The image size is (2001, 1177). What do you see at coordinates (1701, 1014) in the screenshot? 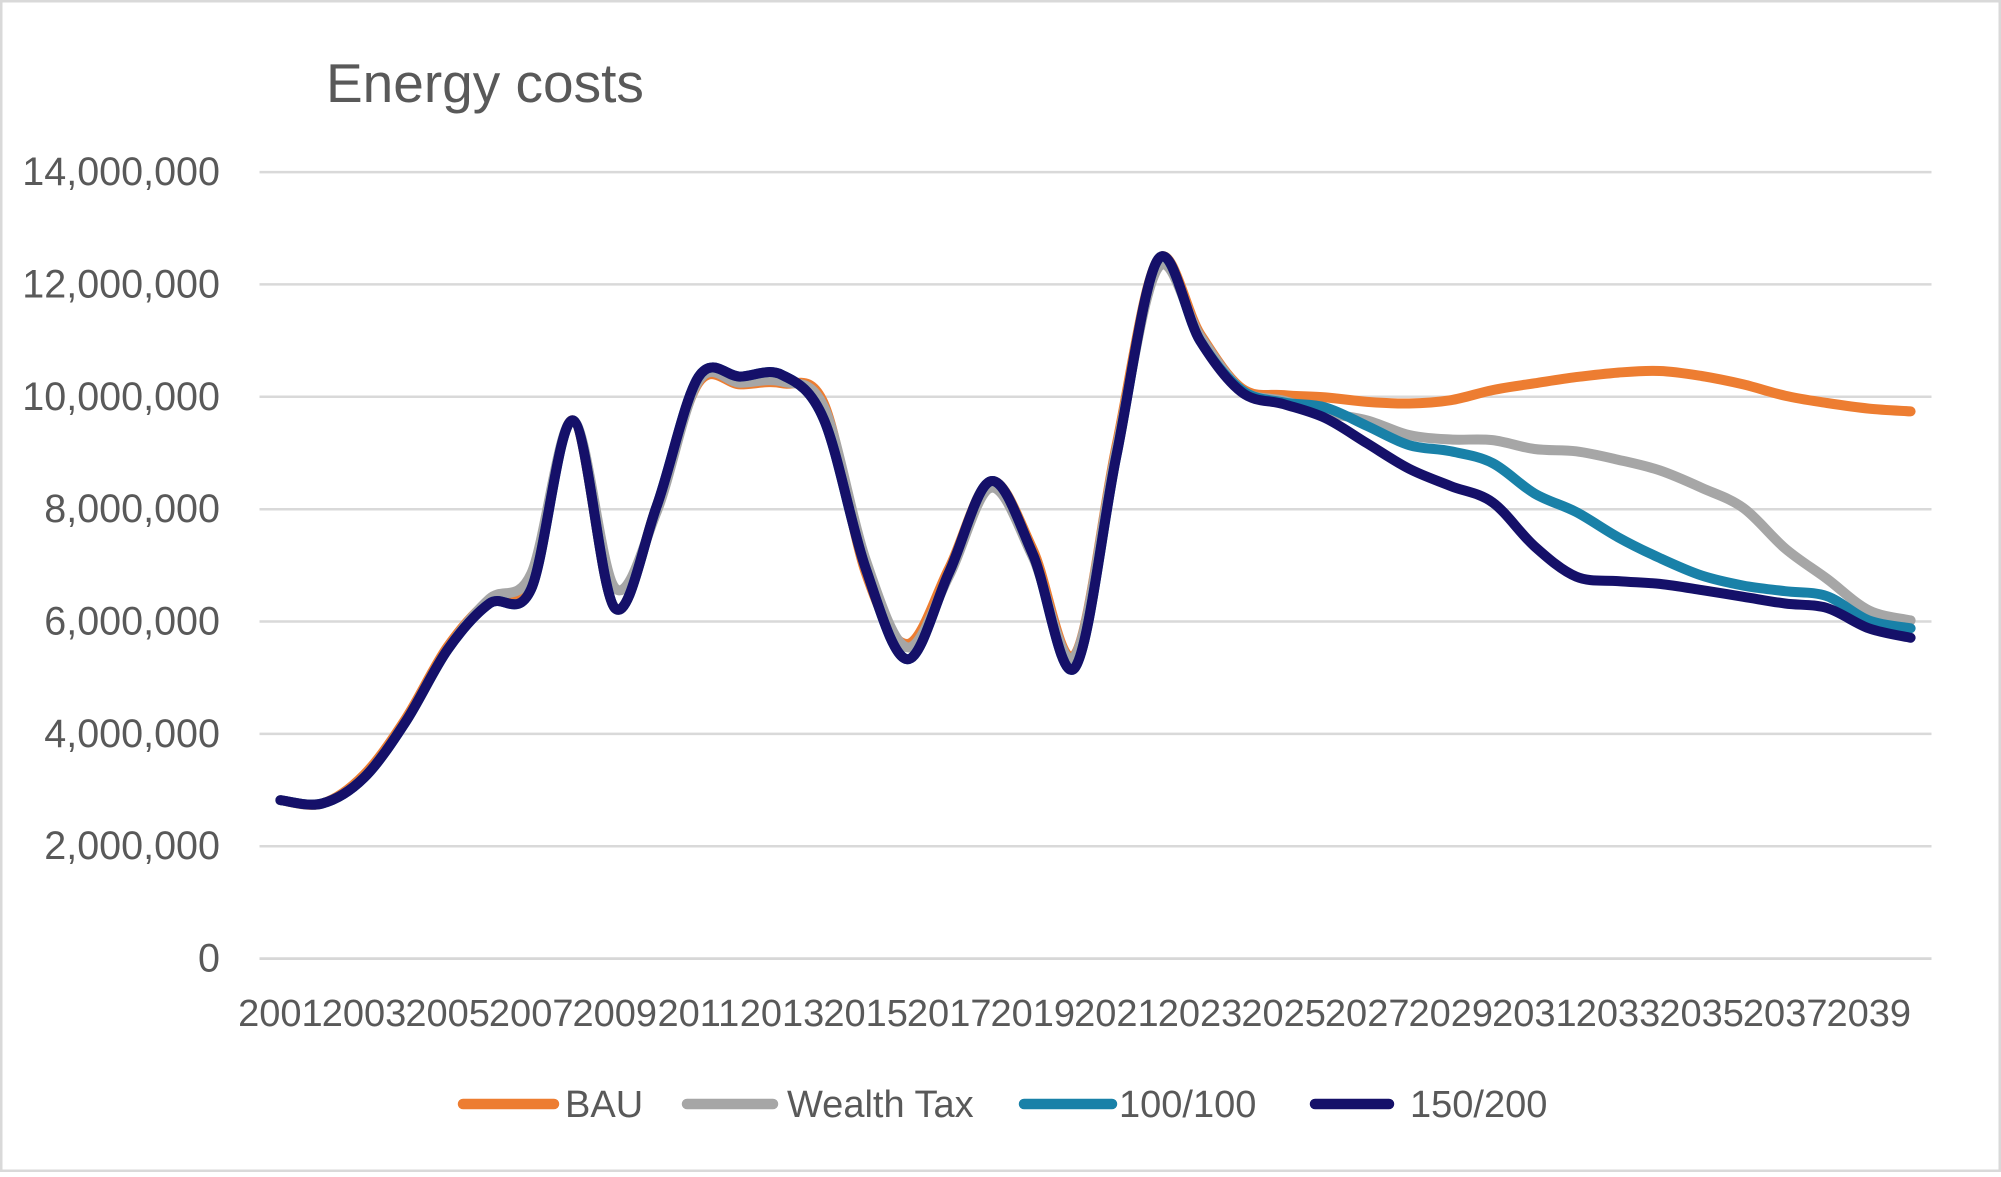
I see `svg-text: 2035` at bounding box center [1701, 1014].